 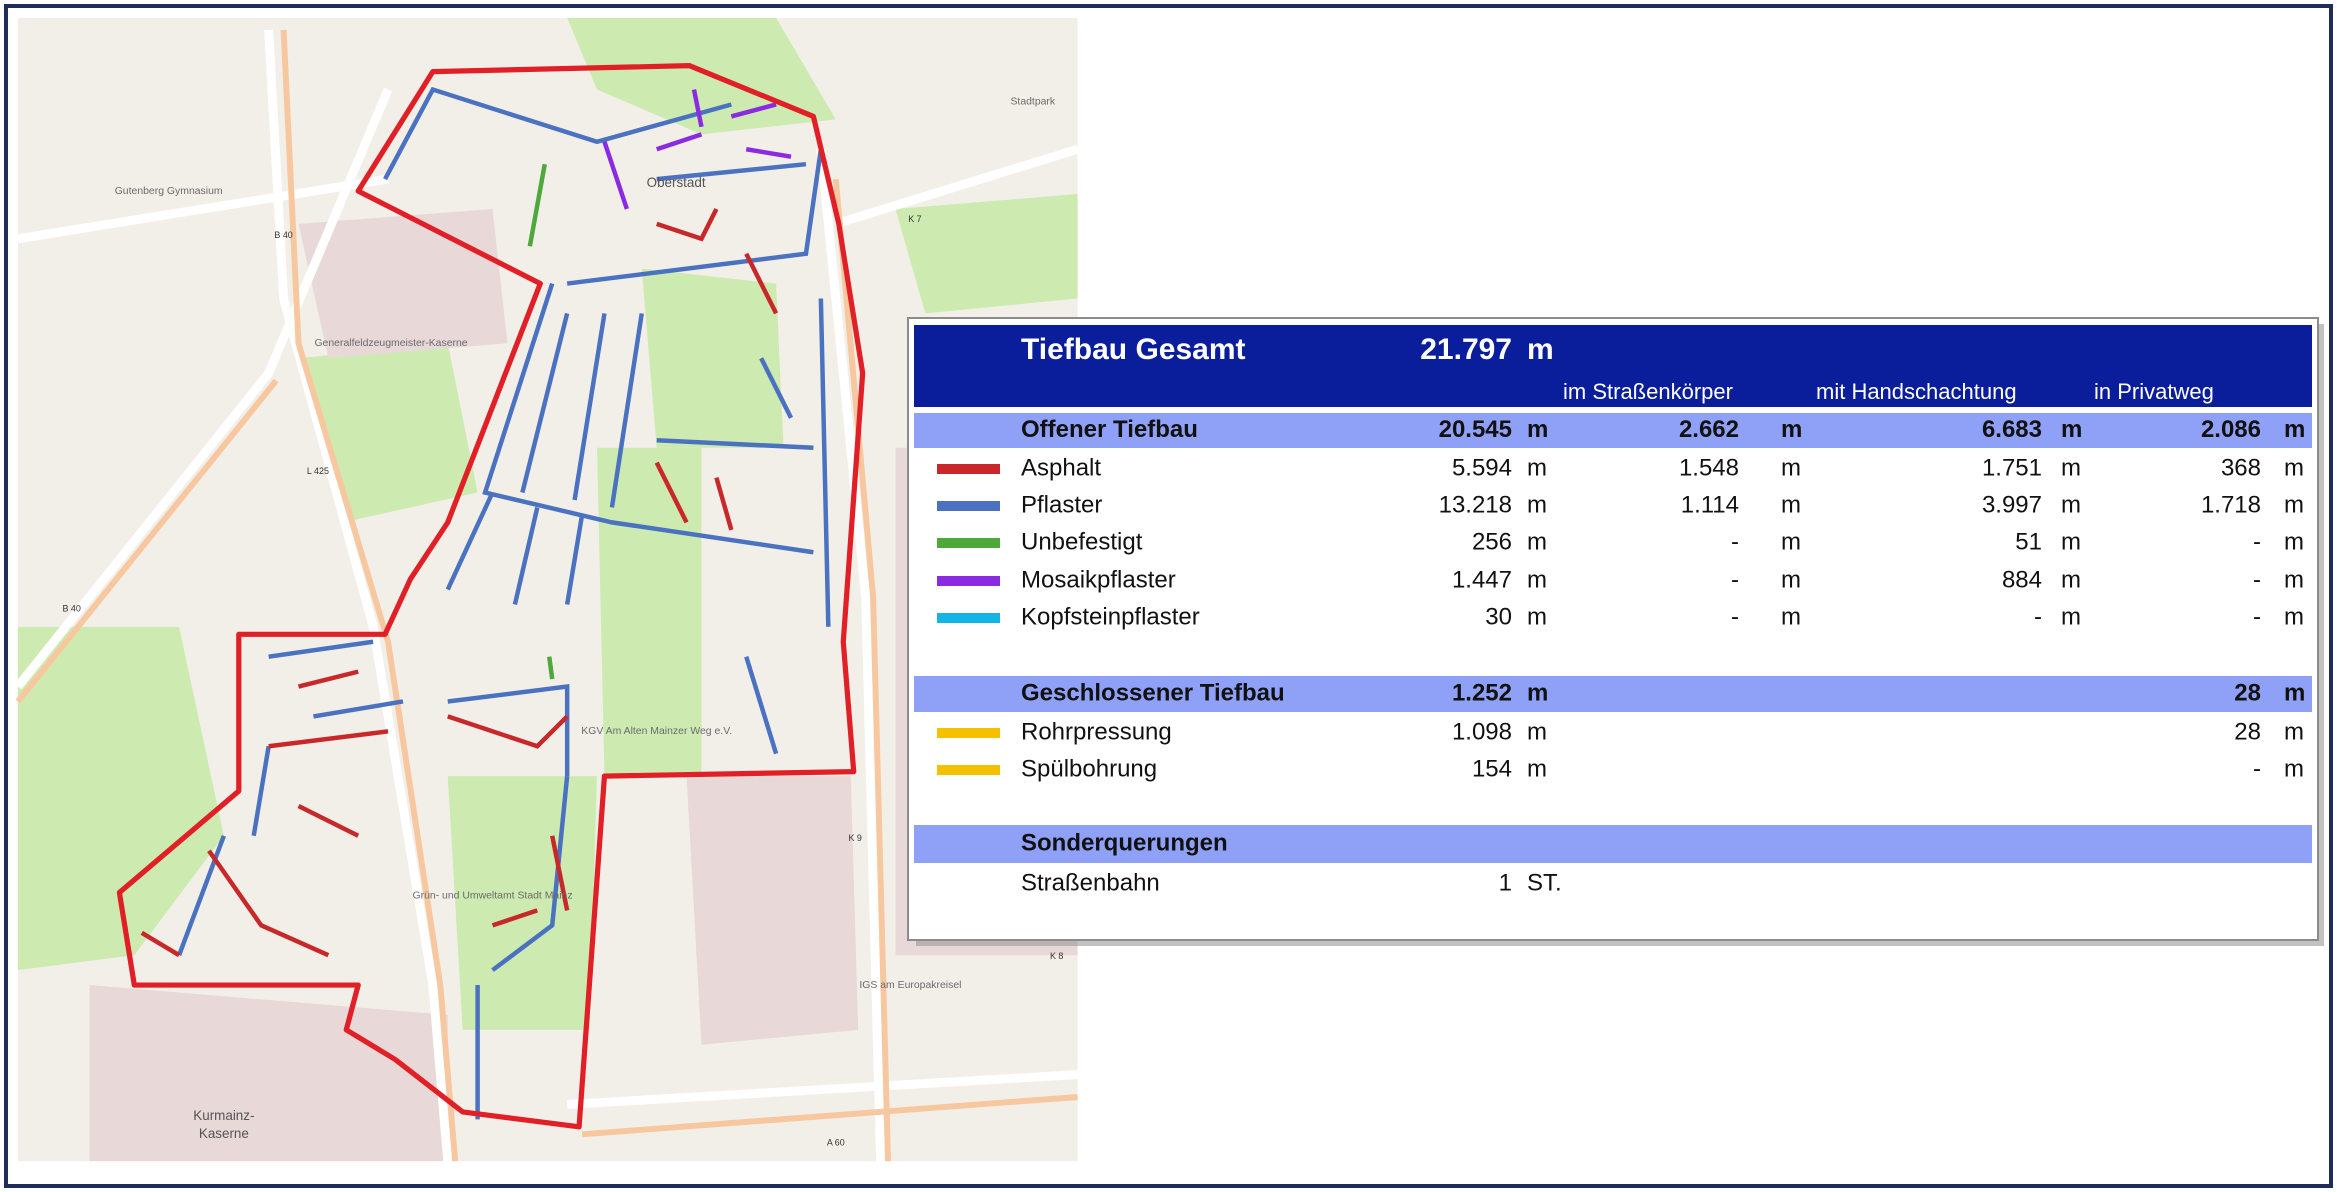 I want to click on column-header: in Privatweg, so click(x=2154, y=391).